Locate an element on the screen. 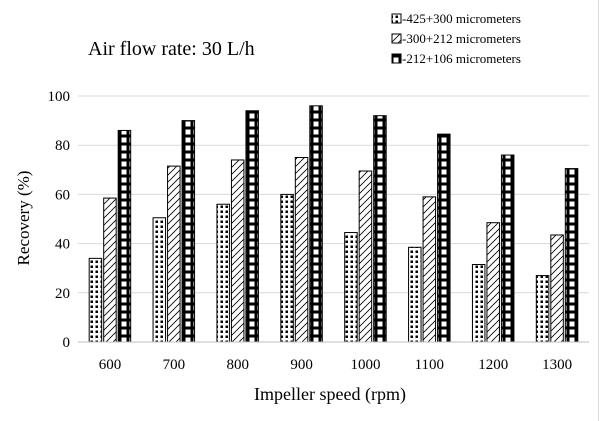  y-tick-label: 20 is located at coordinates (62, 294).